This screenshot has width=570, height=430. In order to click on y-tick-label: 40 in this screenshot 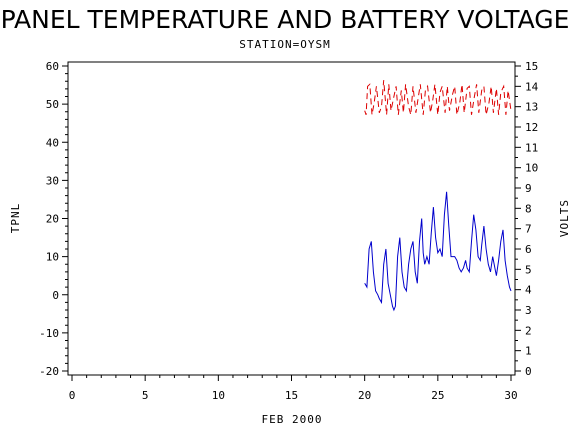, I will do `click(52, 142)`.